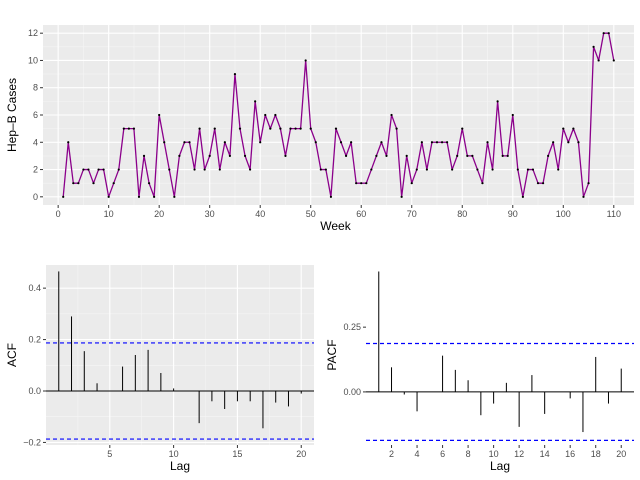 The width and height of the screenshot is (640, 480). What do you see at coordinates (34, 391) in the screenshot?
I see `y-tick-label: 0.0` at bounding box center [34, 391].